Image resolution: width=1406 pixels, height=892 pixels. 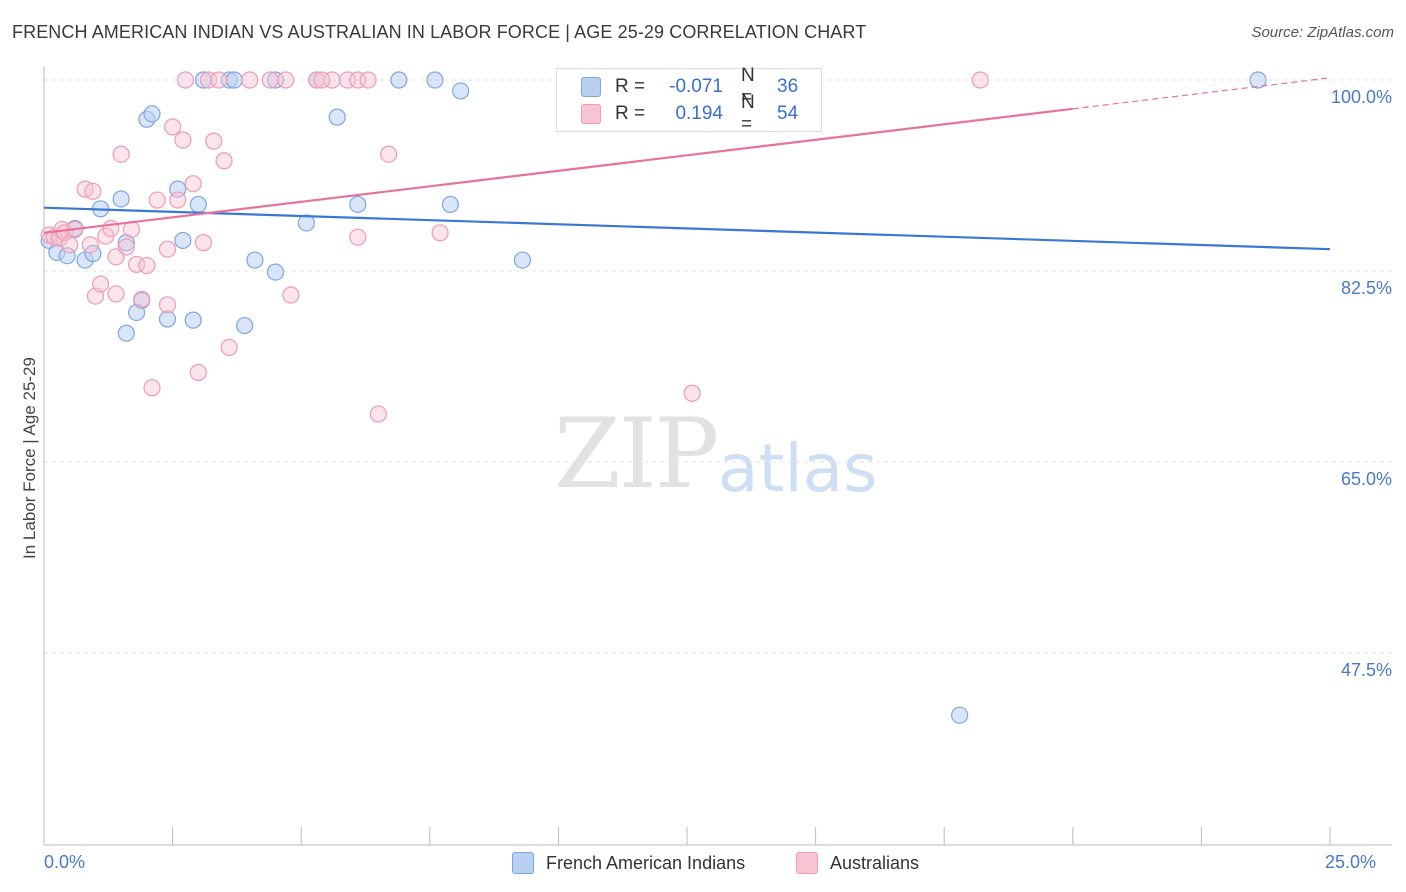 What do you see at coordinates (636, 454) in the screenshot?
I see `watermark-zip: ZIP` at bounding box center [636, 454].